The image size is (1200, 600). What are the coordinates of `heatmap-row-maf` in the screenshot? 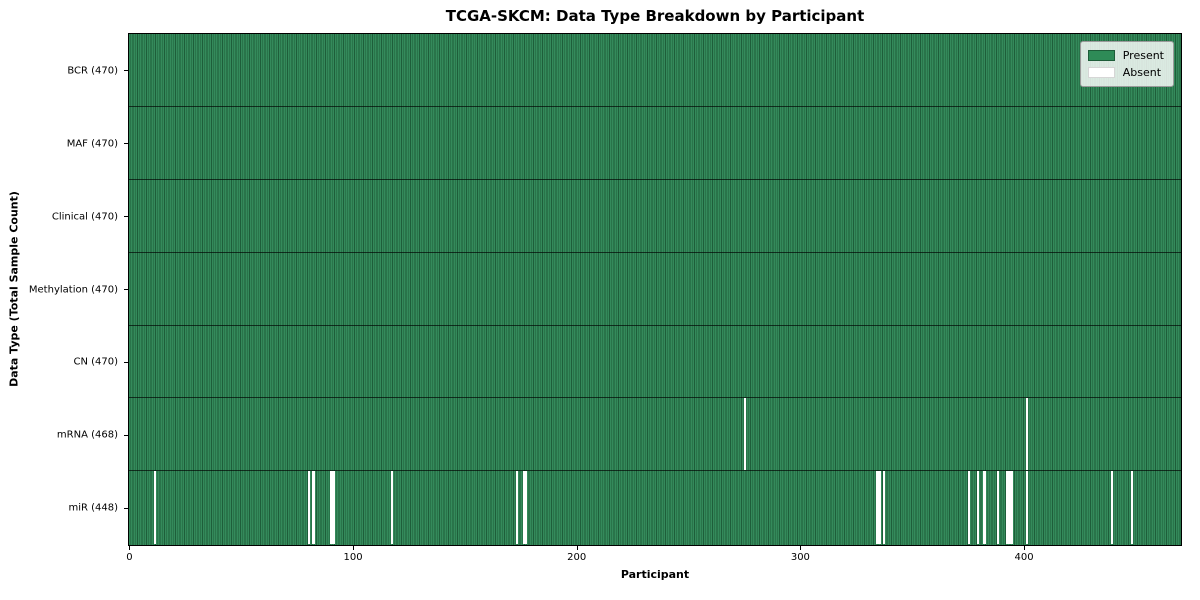 It's located at (655, 143).